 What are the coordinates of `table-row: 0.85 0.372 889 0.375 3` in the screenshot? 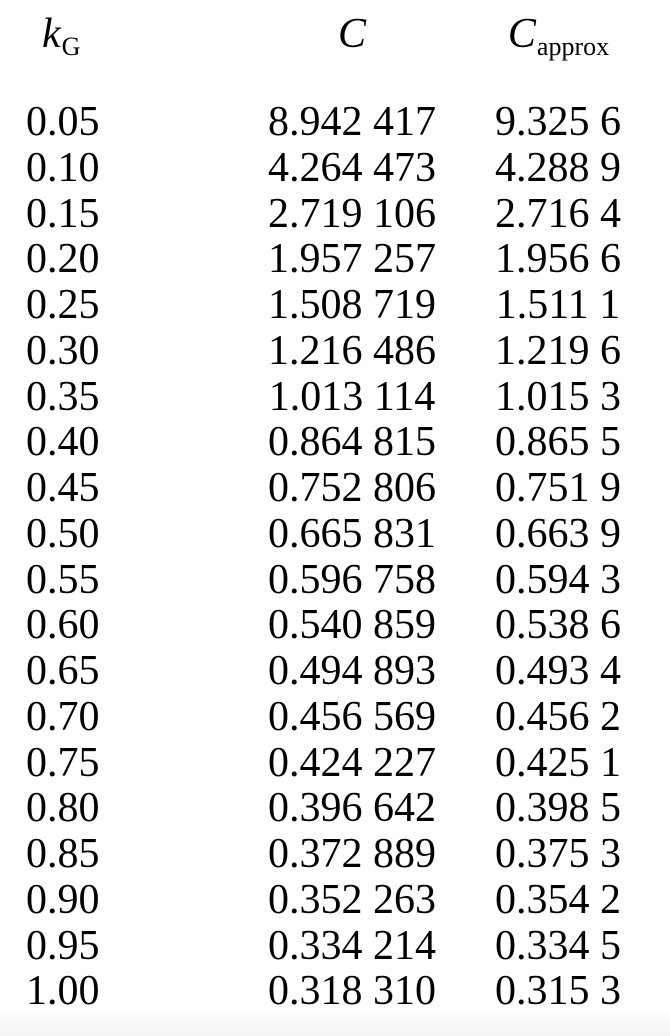 It's located at (335, 854).